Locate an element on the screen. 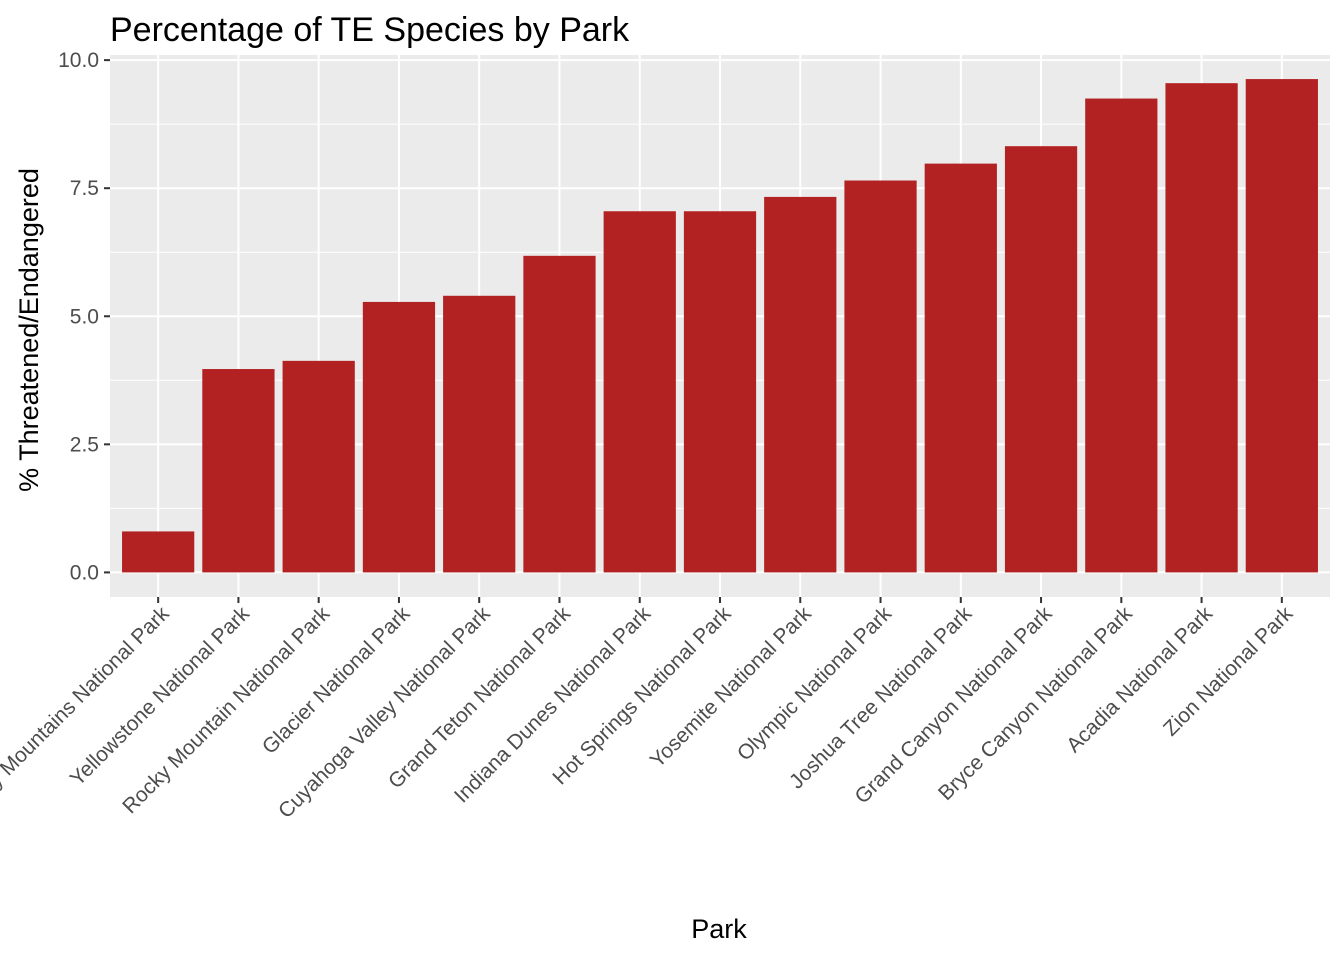 This screenshot has width=1344, height=960. y-tick-label: 7.5 is located at coordinates (84, 188).